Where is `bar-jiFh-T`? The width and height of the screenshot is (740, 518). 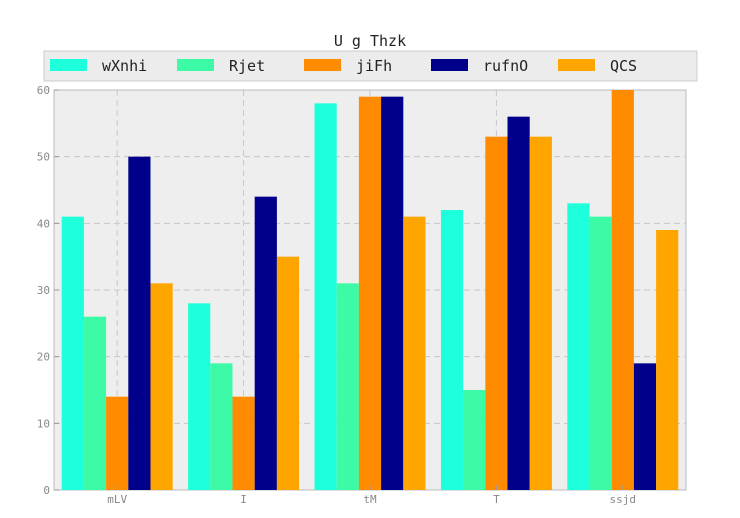
bar-jiFh-T is located at coordinates (496, 313).